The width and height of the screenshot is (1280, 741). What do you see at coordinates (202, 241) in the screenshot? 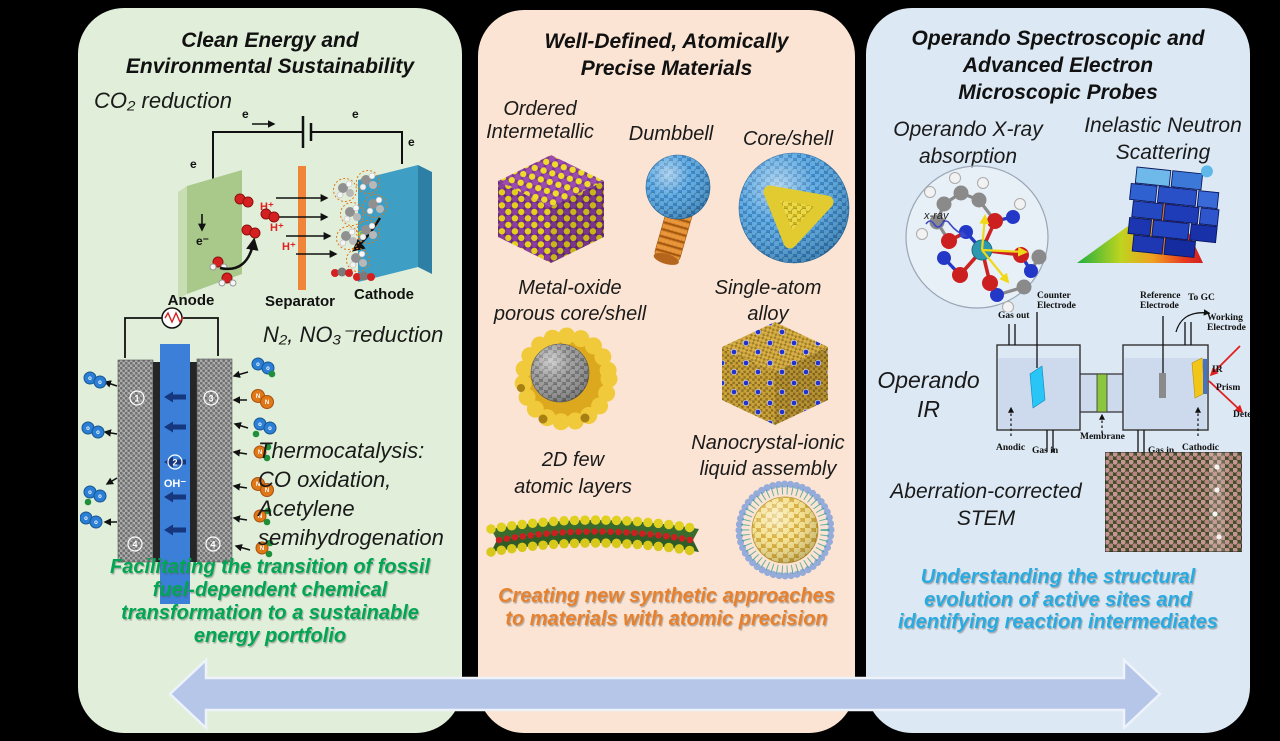
I see `electron-minus-label: e⁻` at bounding box center [202, 241].